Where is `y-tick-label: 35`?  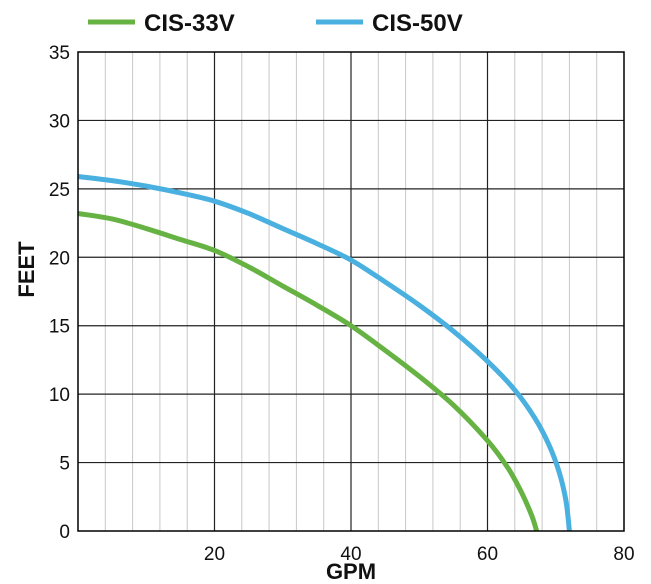 y-tick-label: 35 is located at coordinates (59, 53).